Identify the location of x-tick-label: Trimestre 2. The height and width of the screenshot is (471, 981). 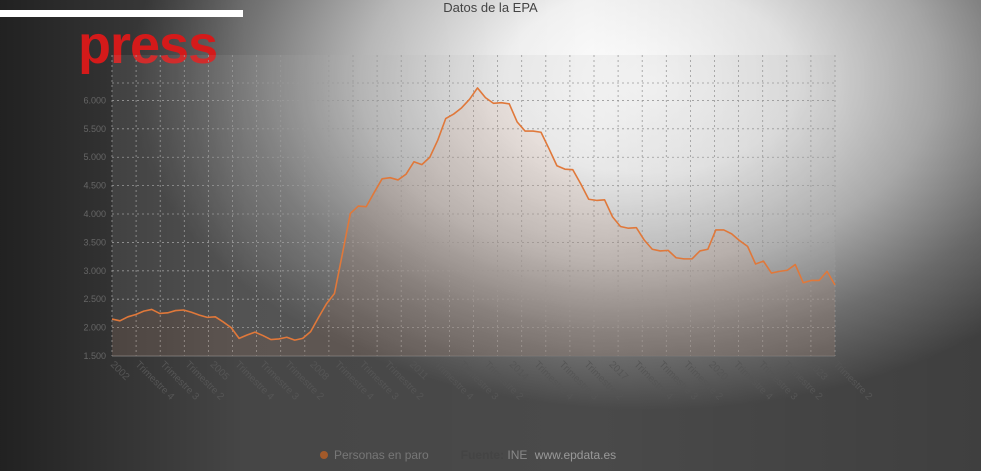
(853, 381).